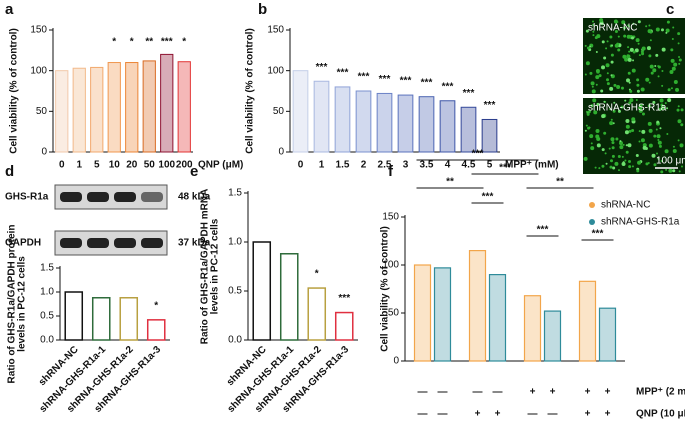 The height and width of the screenshot is (435, 685). I want to click on x-tick-label: 20, so click(132, 165).